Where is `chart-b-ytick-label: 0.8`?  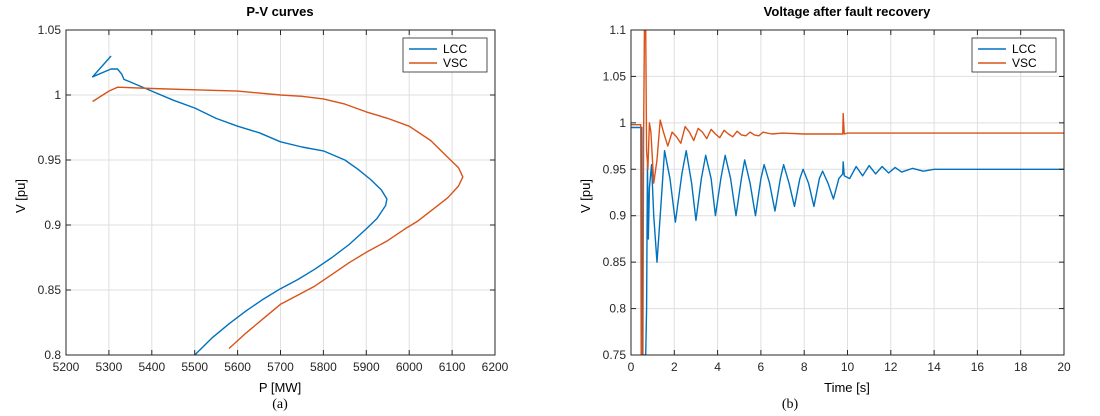
chart-b-ytick-label: 0.8 is located at coordinates (617, 309).